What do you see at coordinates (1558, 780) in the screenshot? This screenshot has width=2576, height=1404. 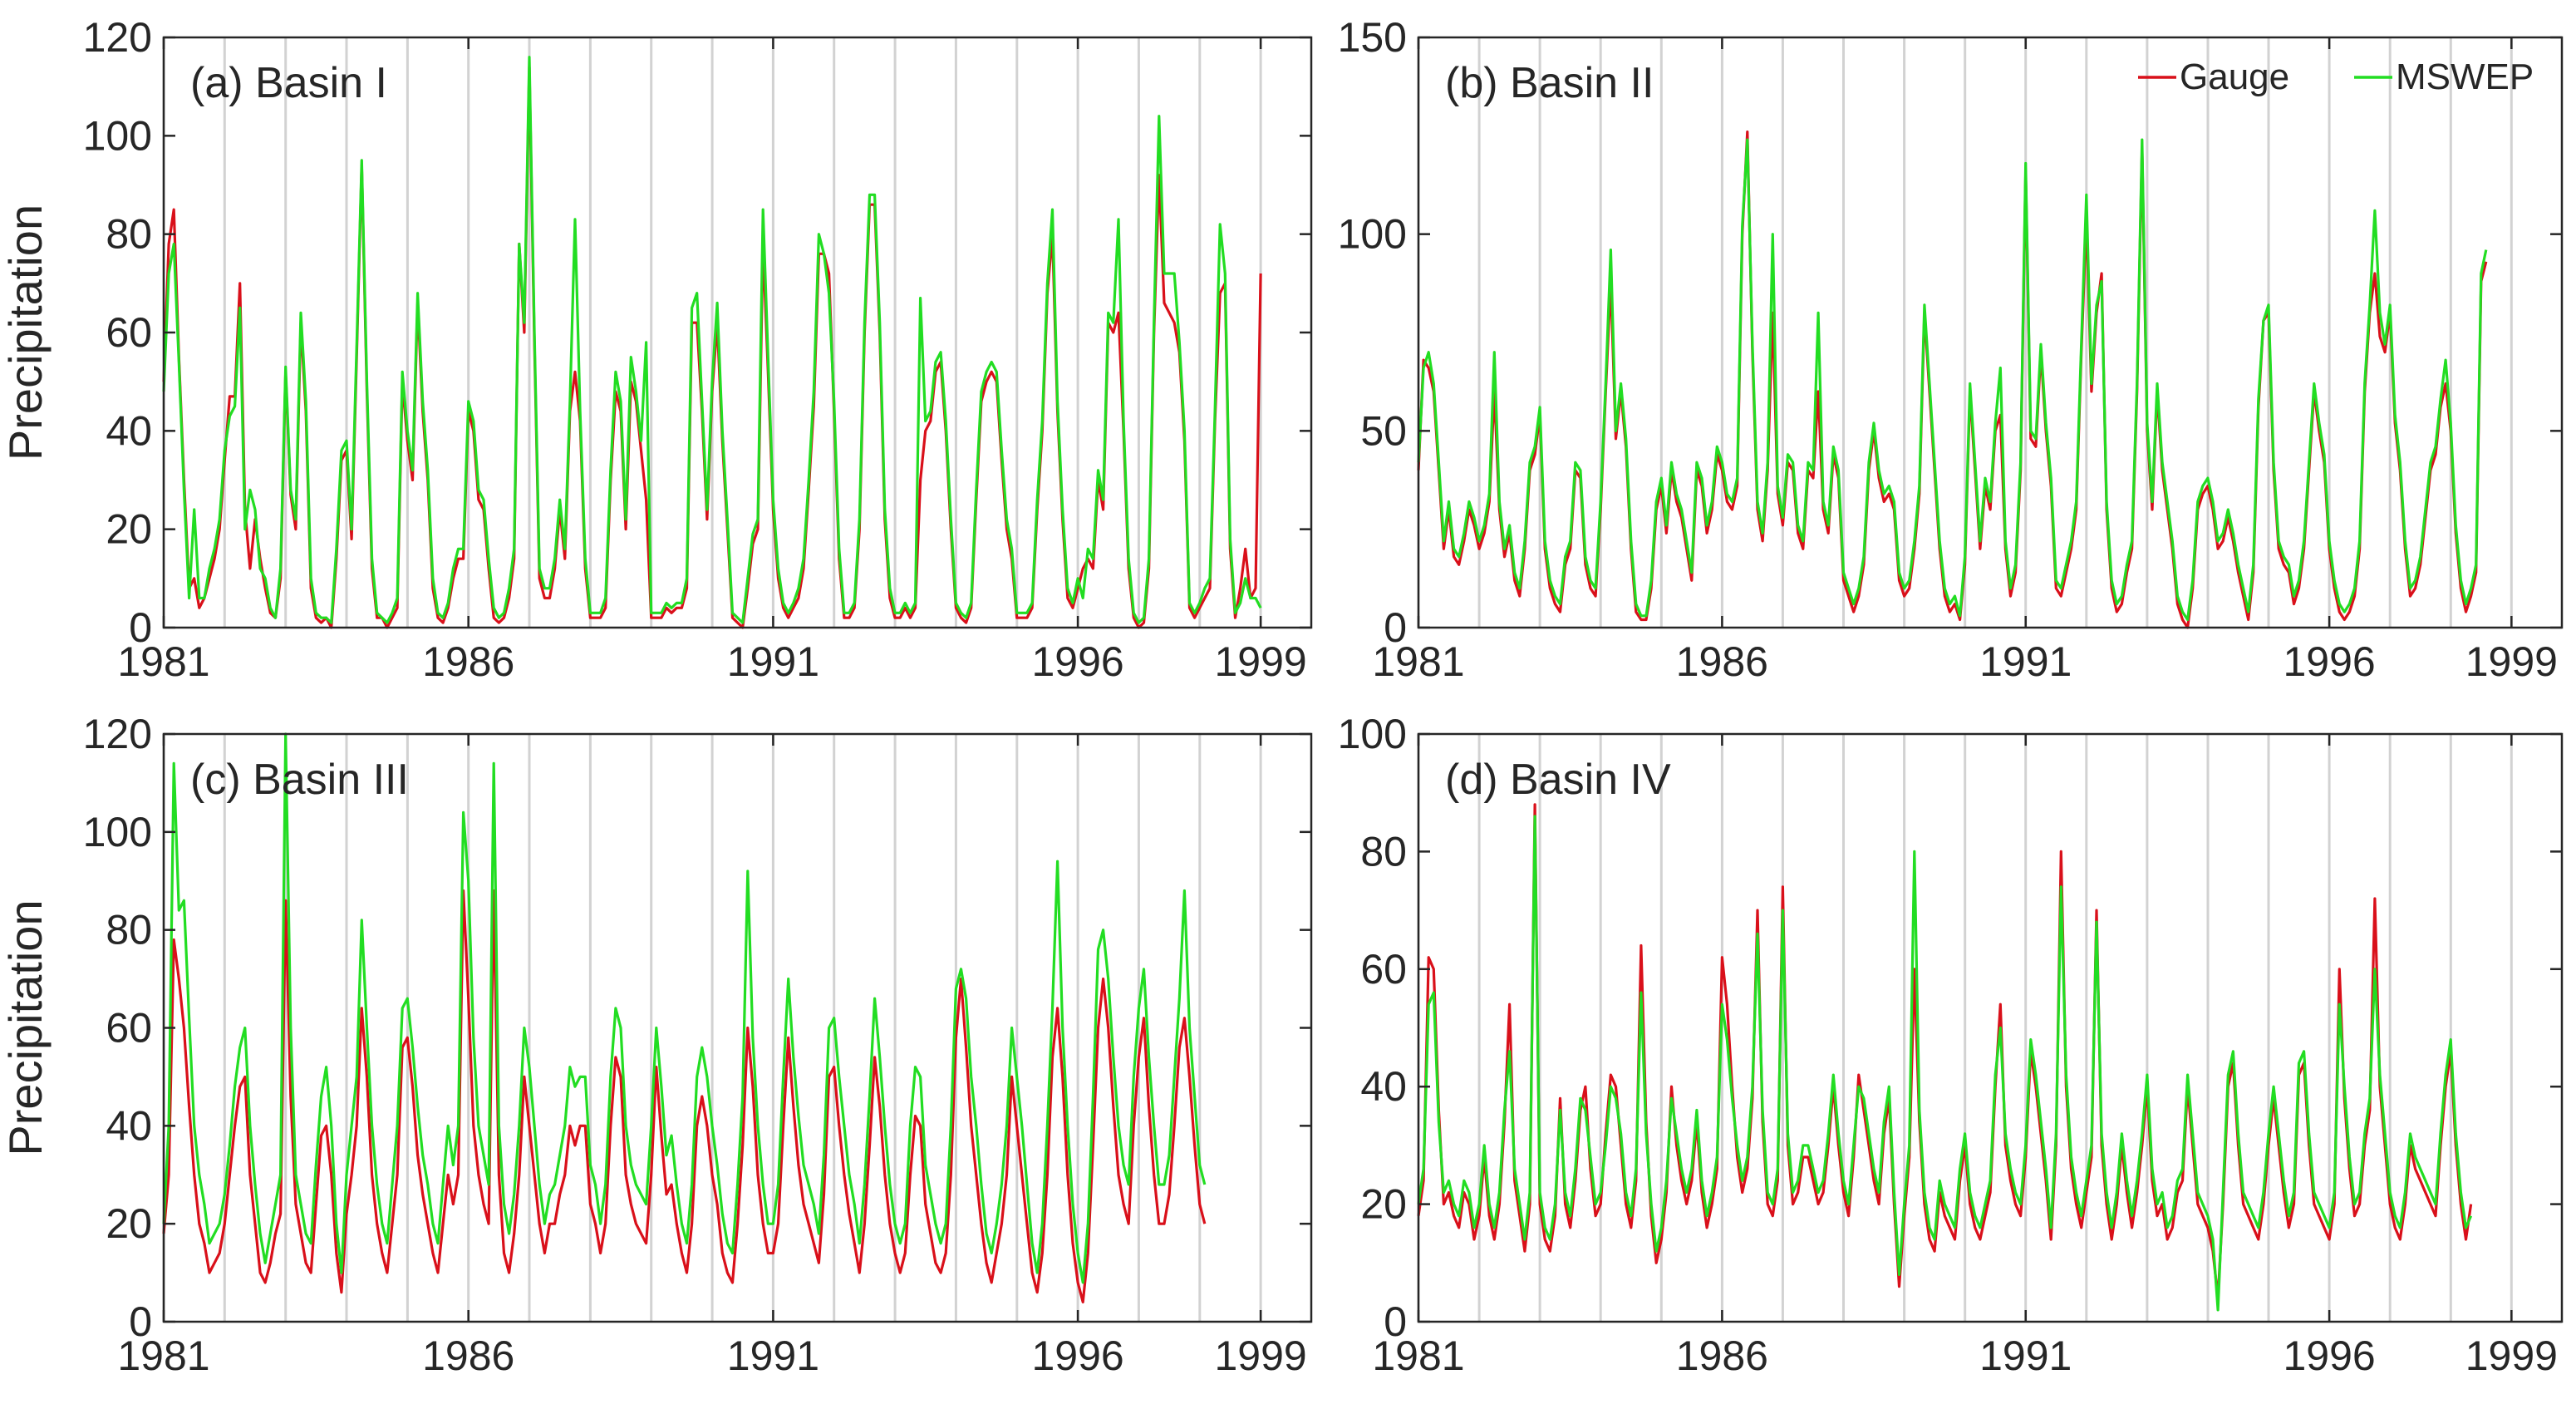 I see `panel-title-basin-4: (d) Basin IV` at bounding box center [1558, 780].